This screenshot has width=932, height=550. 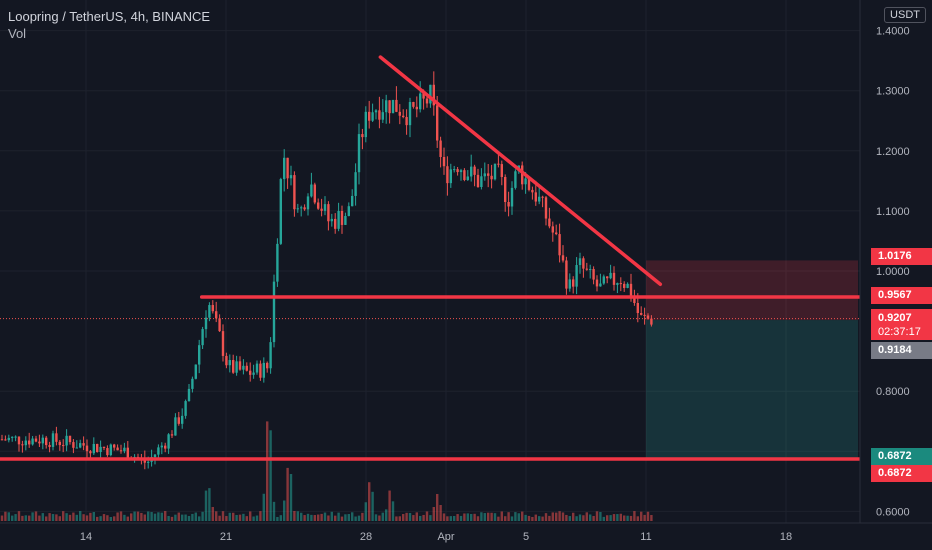 I want to click on volume-bars, so click(x=326, y=471).